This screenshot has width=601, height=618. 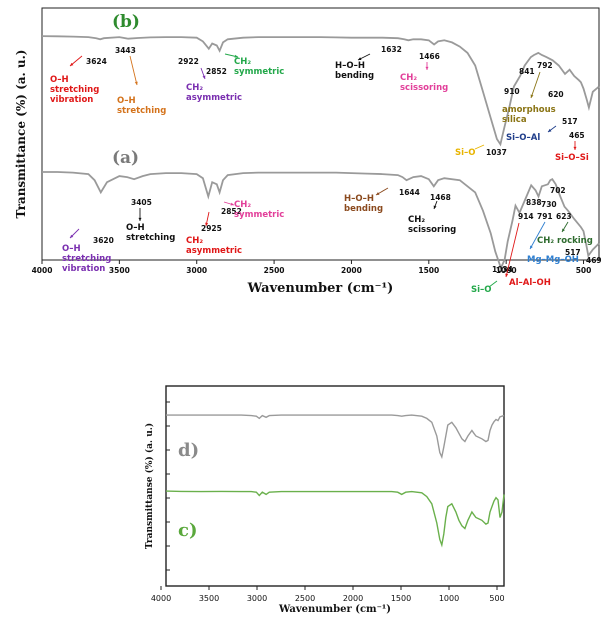 What do you see at coordinates (259, 72) in the screenshot?
I see `label-b-ch2-sym-line-1: symmetric` at bounding box center [259, 72].